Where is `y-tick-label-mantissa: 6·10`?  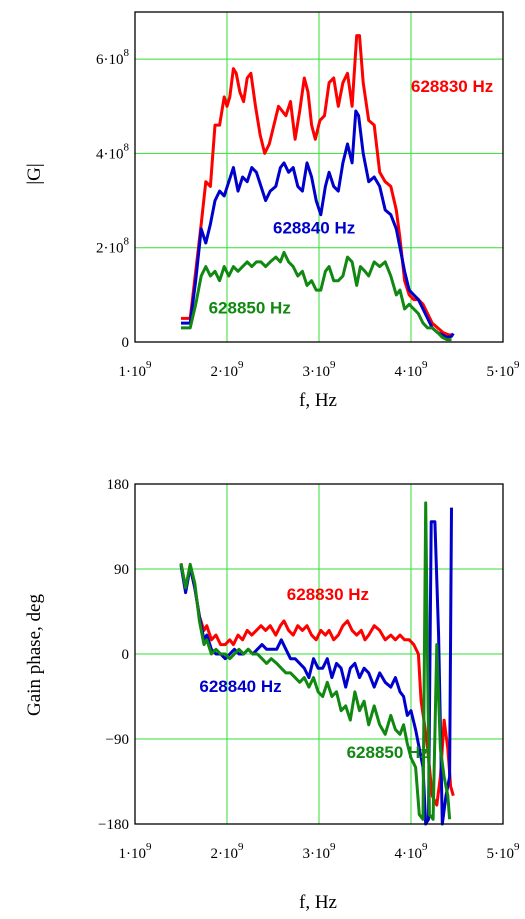 y-tick-label-mantissa: 6·10 is located at coordinates (110, 60).